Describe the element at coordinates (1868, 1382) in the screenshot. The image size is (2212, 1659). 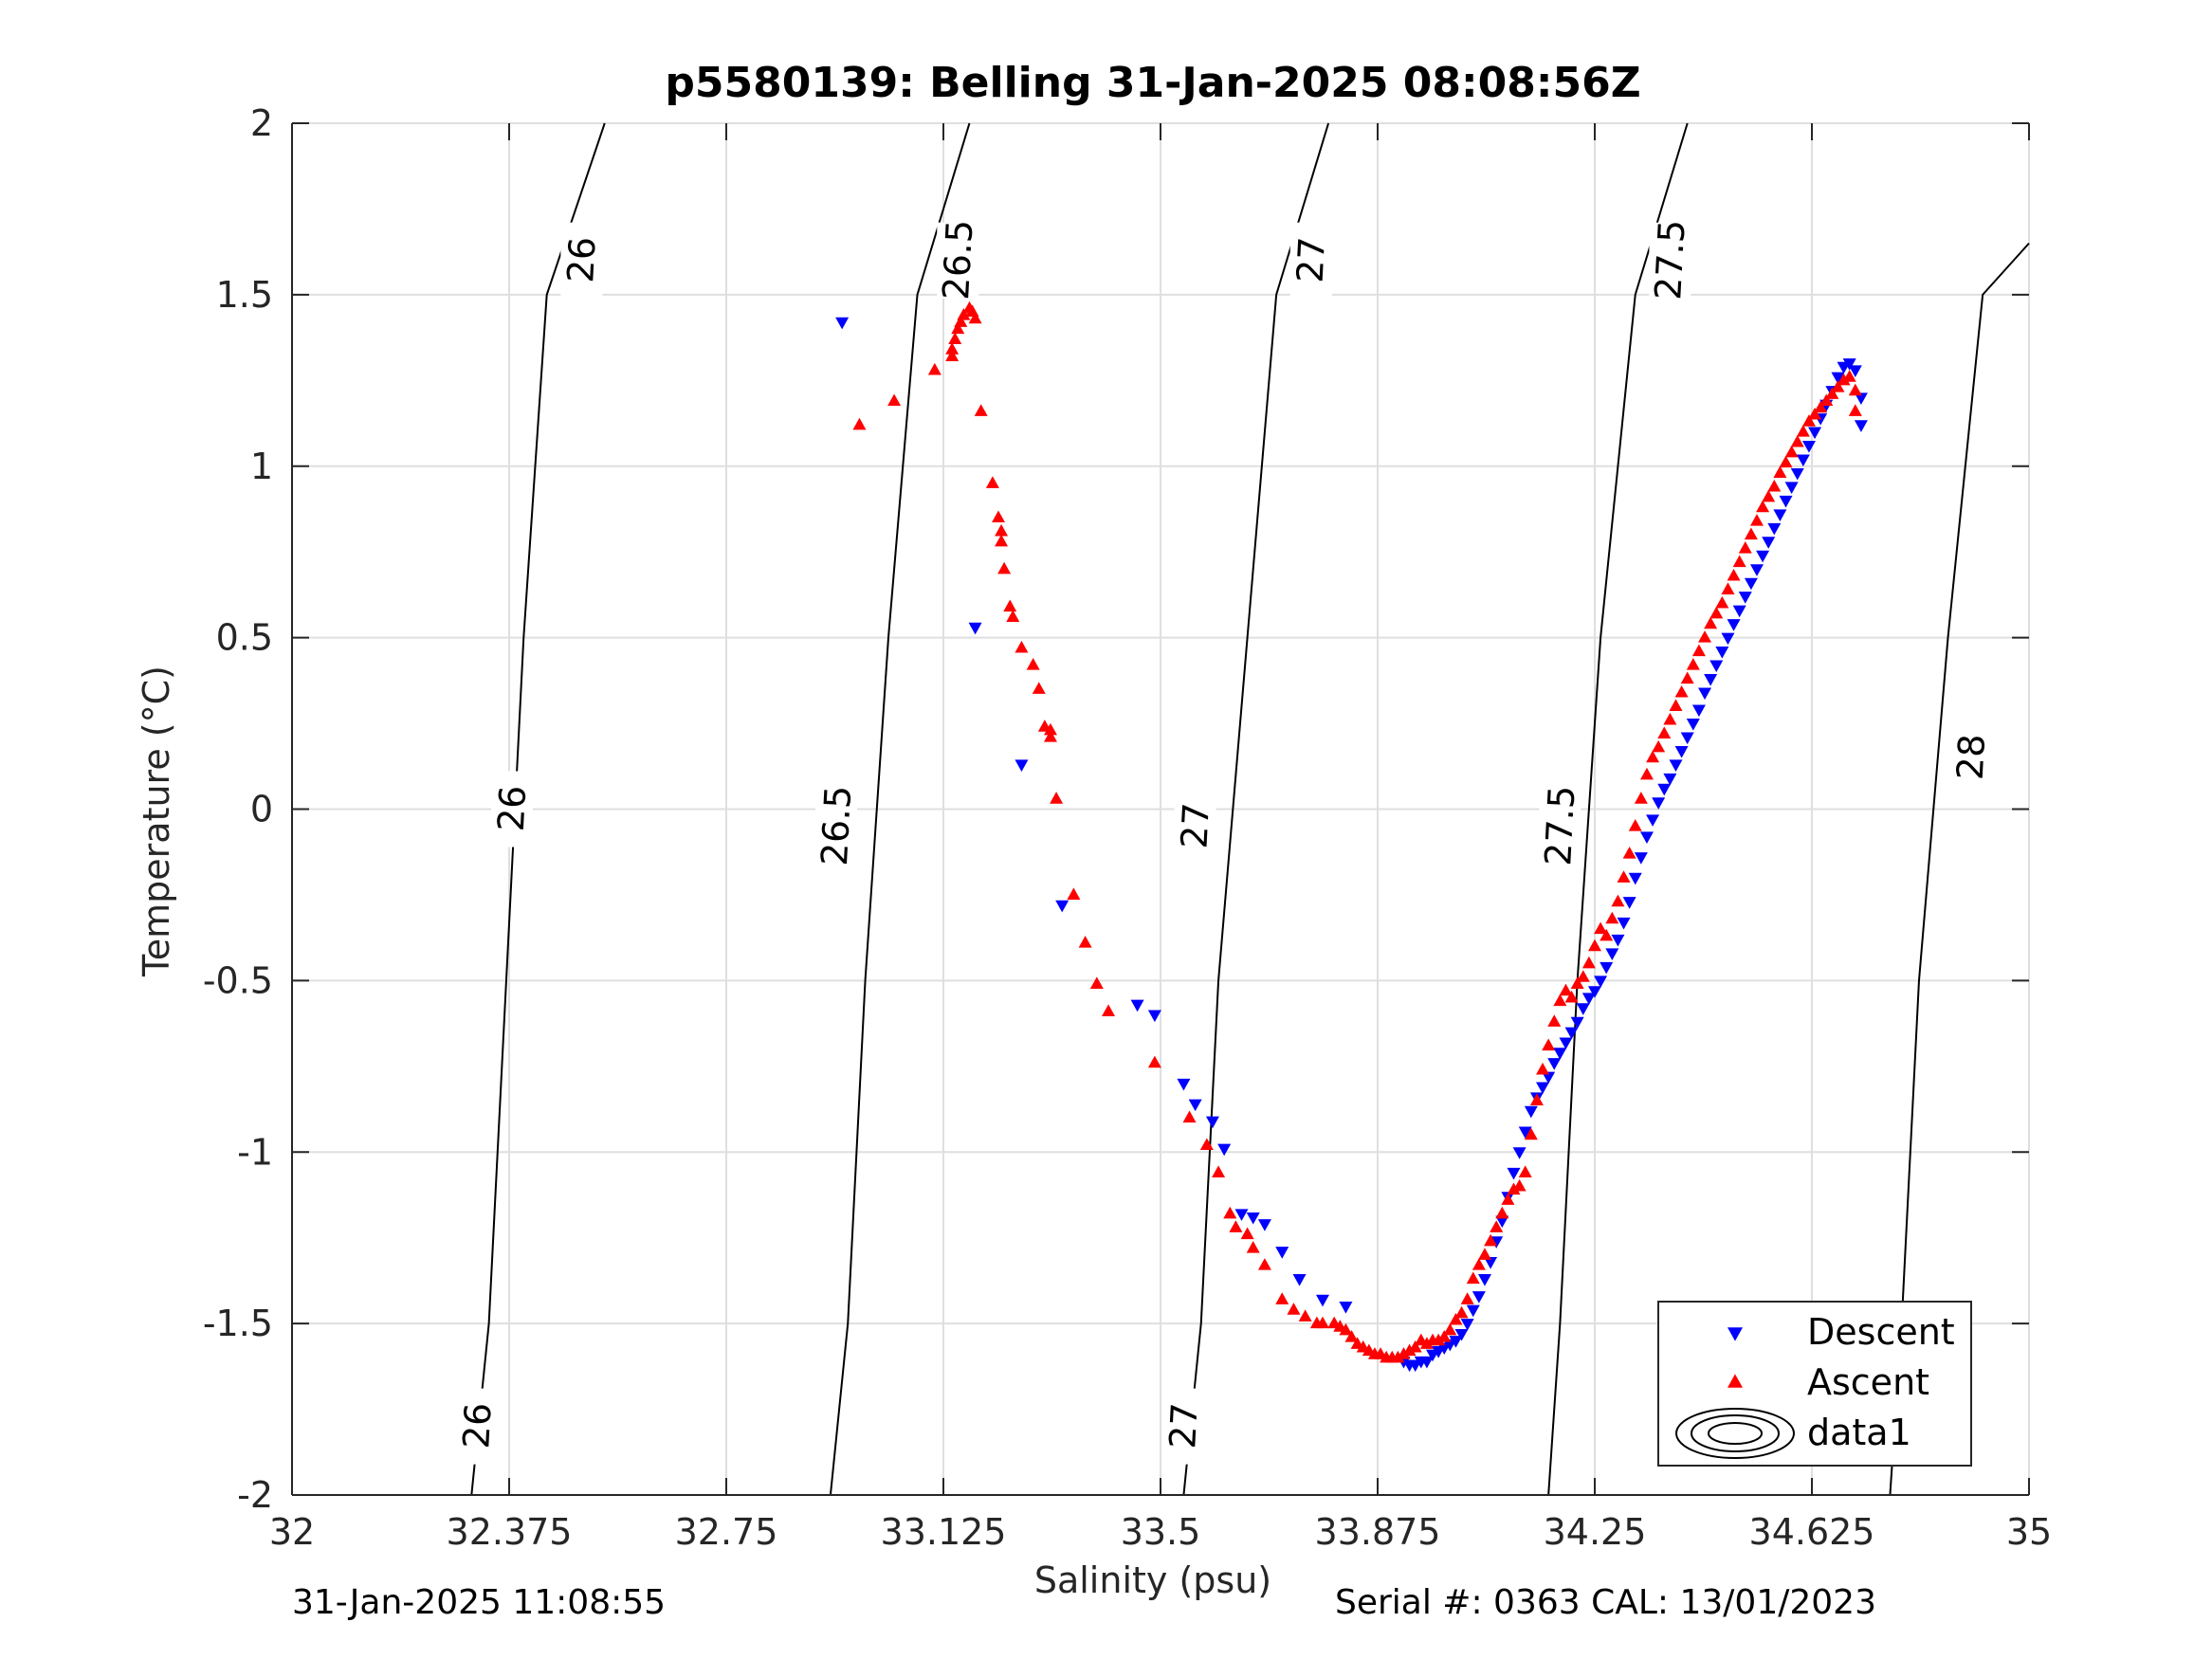
I see `legend-label: Ascent` at that location.